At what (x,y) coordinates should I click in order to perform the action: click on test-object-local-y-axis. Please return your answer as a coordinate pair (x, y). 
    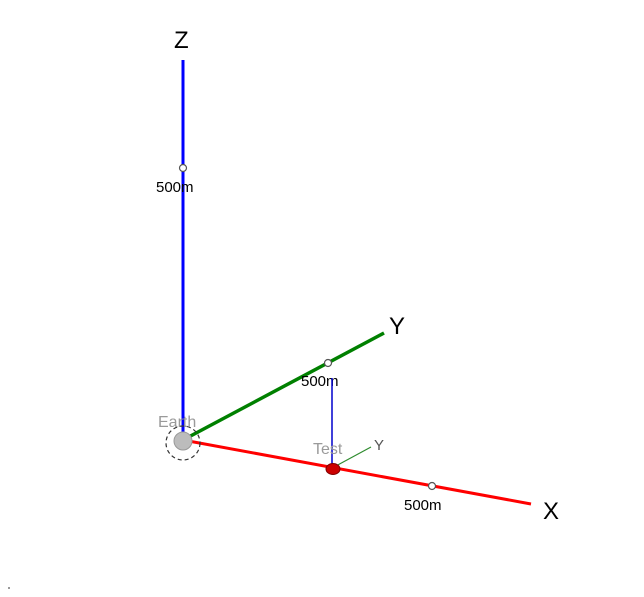
    Looking at the image, I should click on (352, 457).